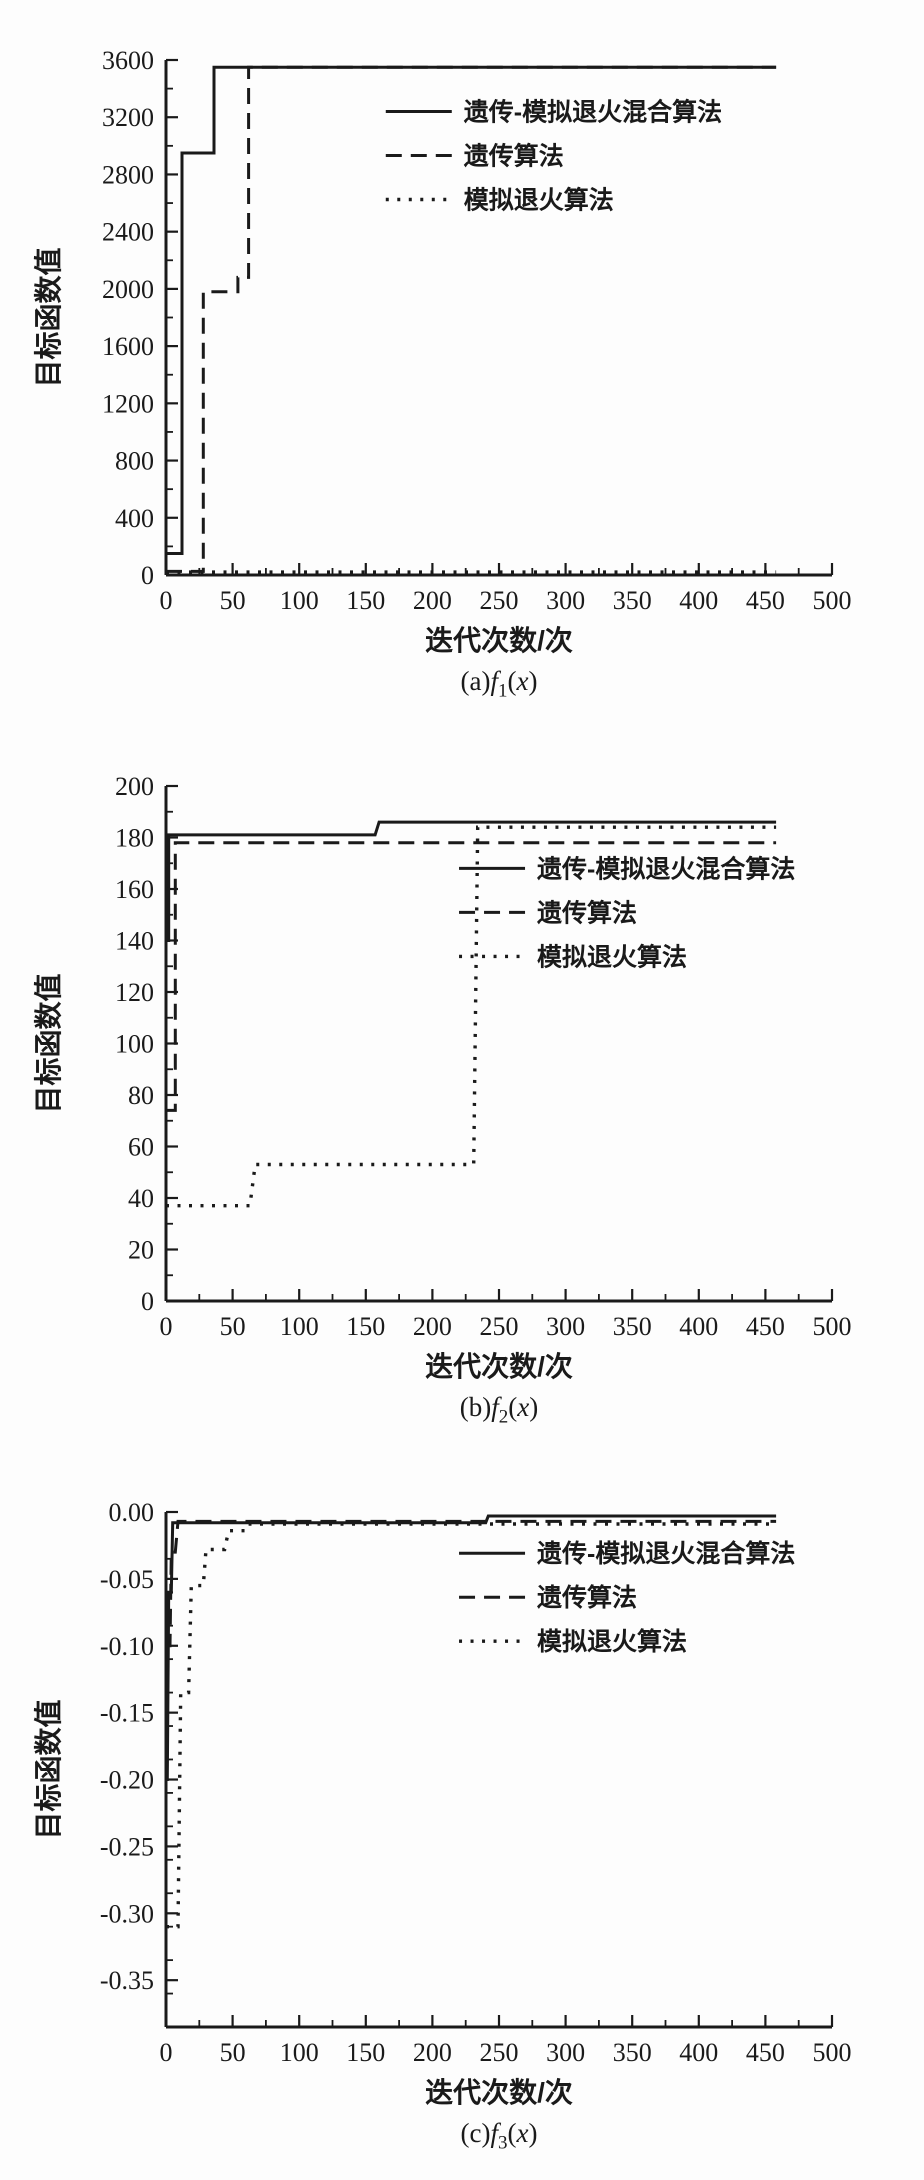 This screenshot has height=2180, width=924. I want to click on svg-text: 120, so click(134, 992).